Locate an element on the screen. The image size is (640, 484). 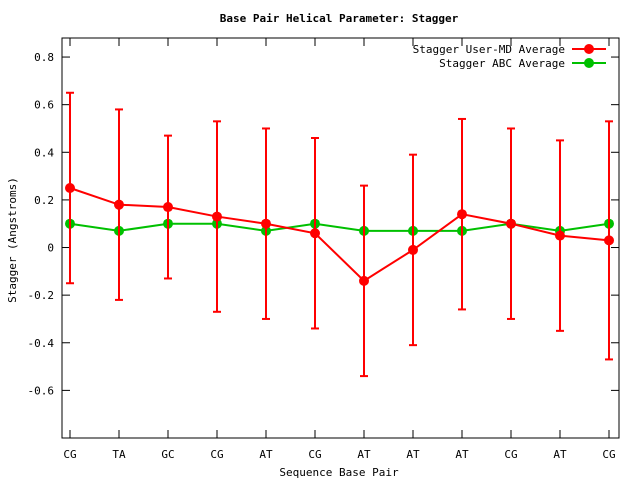
y-tick-label: -0.6 is located at coordinates (41, 390).